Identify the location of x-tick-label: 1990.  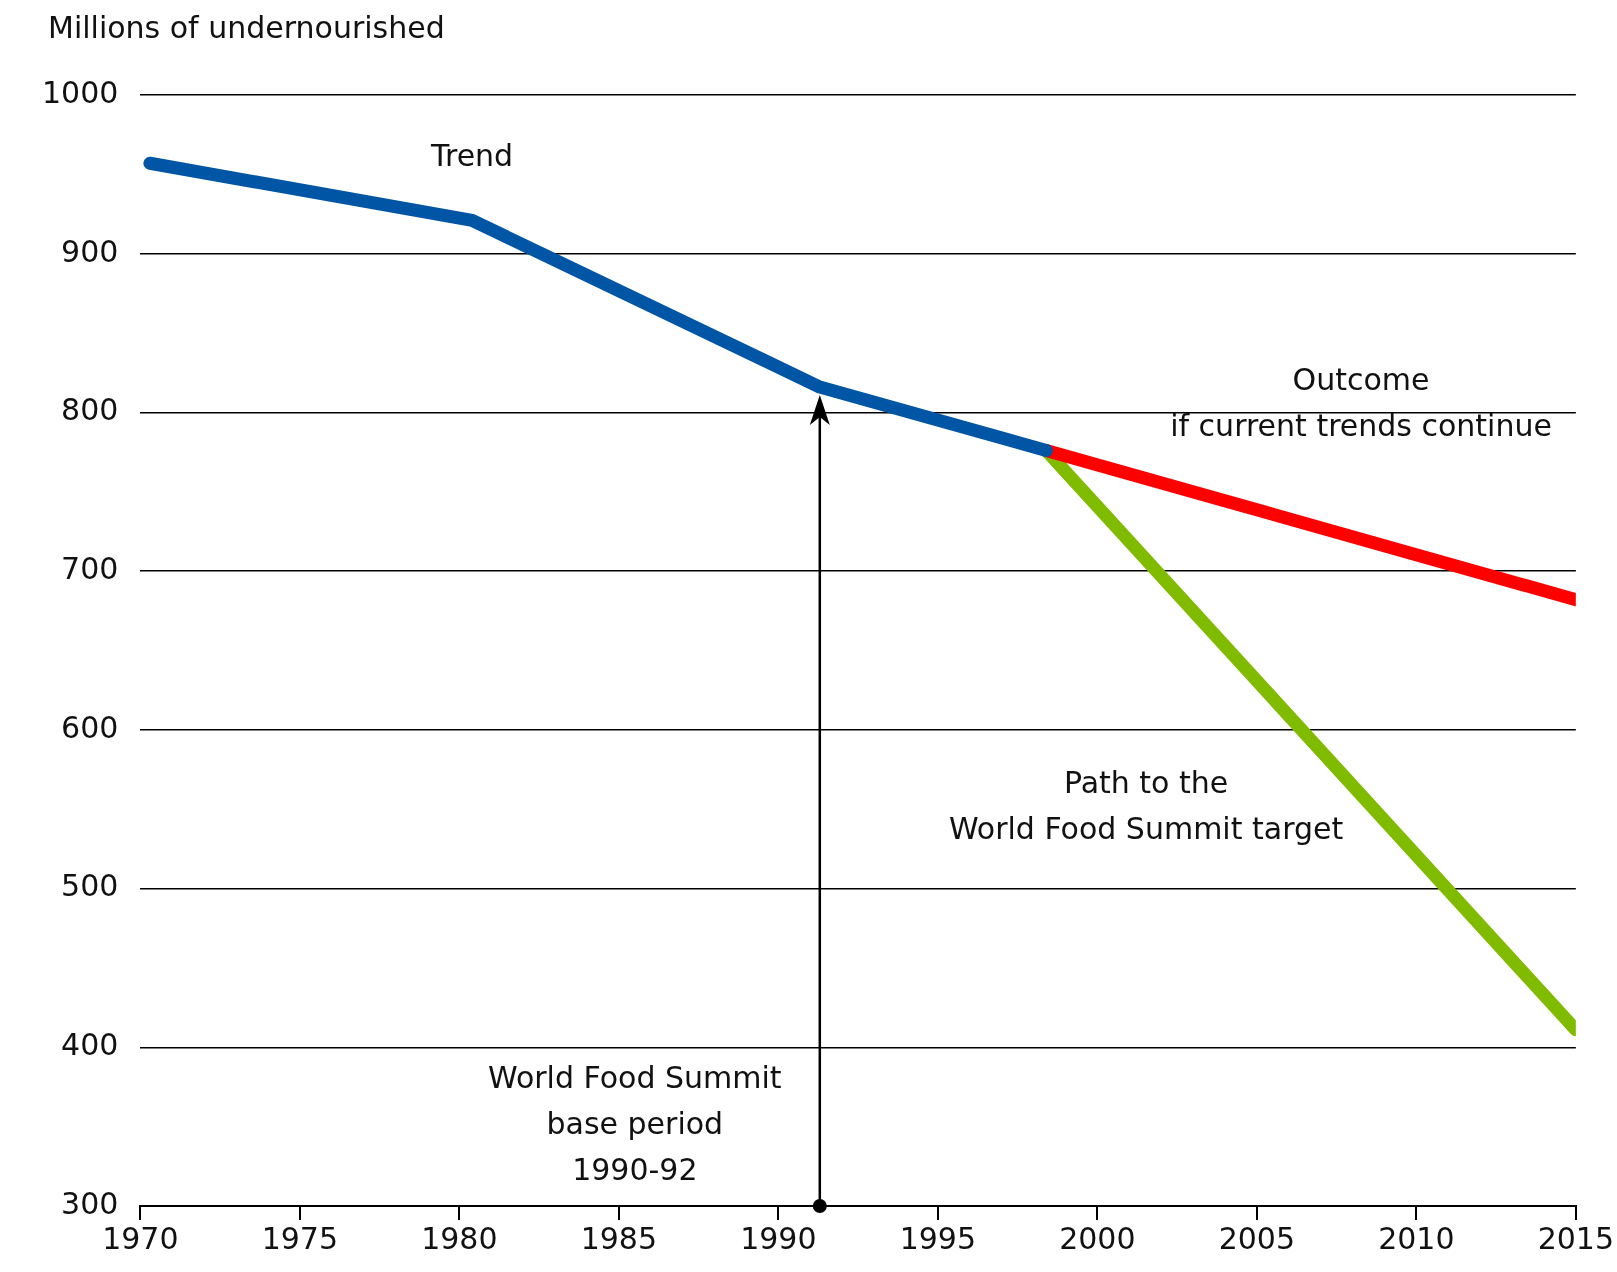
(778, 1238).